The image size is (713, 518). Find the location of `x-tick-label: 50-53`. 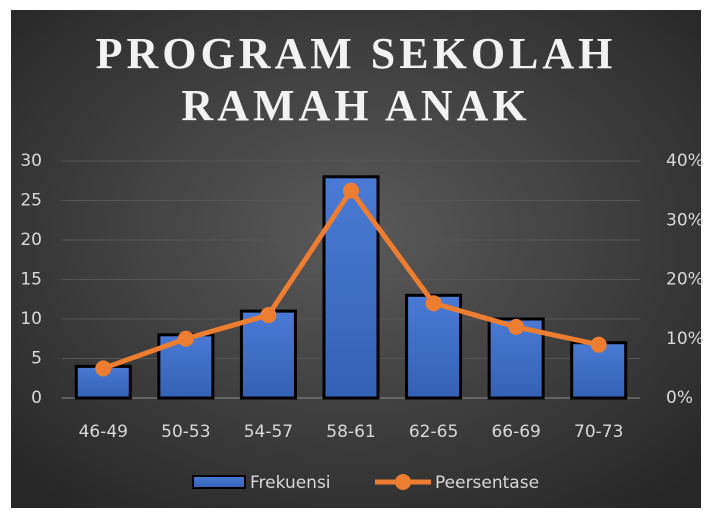

x-tick-label: 50-53 is located at coordinates (185, 432).